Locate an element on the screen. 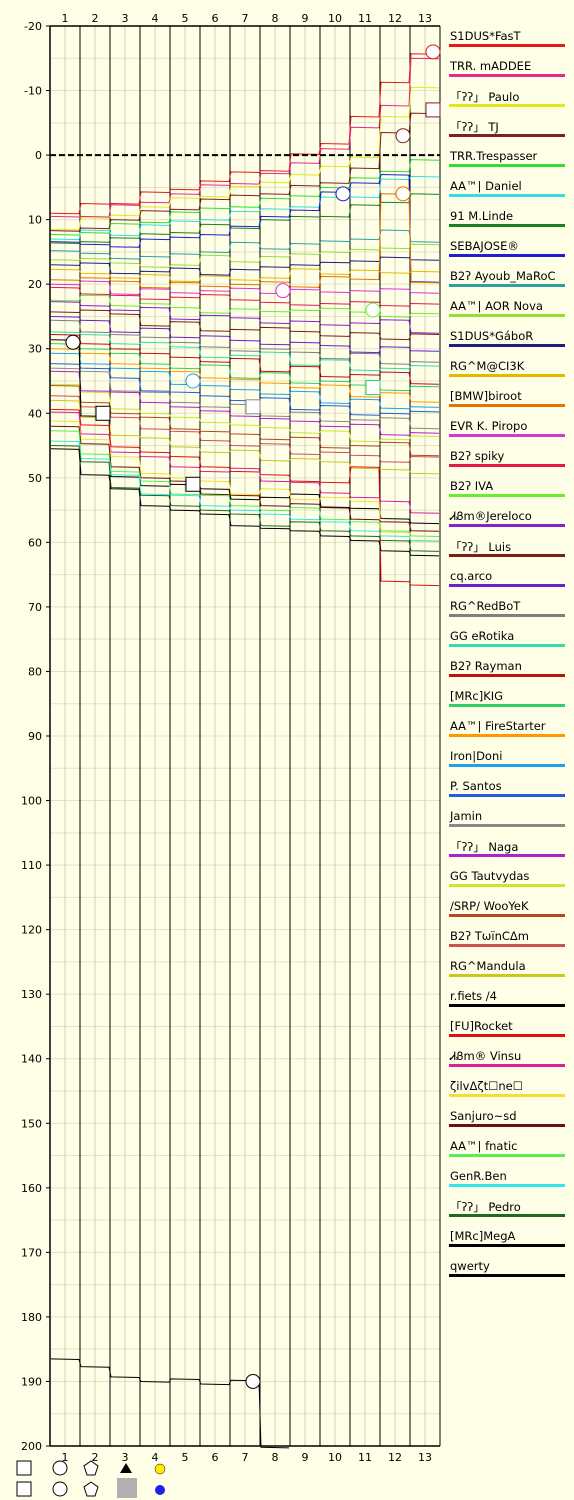 The height and width of the screenshot is (1500, 574). legend-item: [MRc]KIG is located at coordinates (508, 703).